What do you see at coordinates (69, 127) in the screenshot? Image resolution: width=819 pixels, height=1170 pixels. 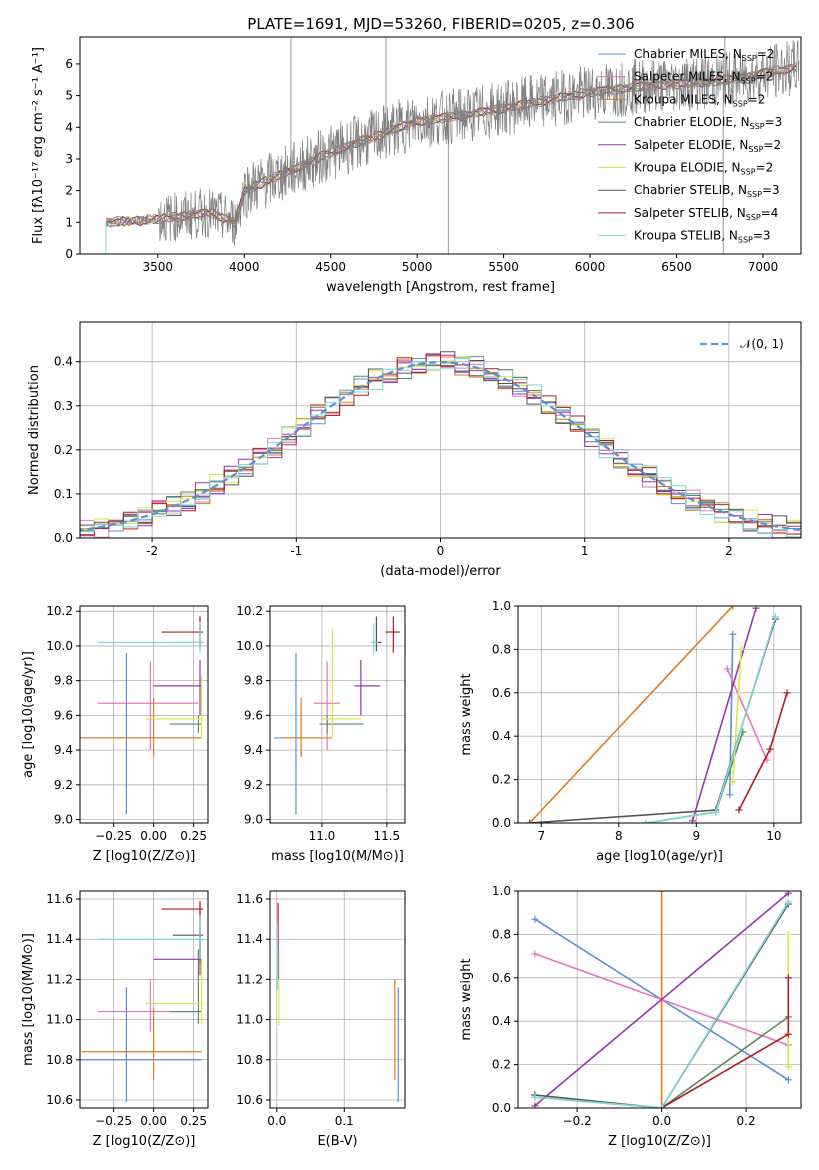 I see `y-tick-label: 4` at bounding box center [69, 127].